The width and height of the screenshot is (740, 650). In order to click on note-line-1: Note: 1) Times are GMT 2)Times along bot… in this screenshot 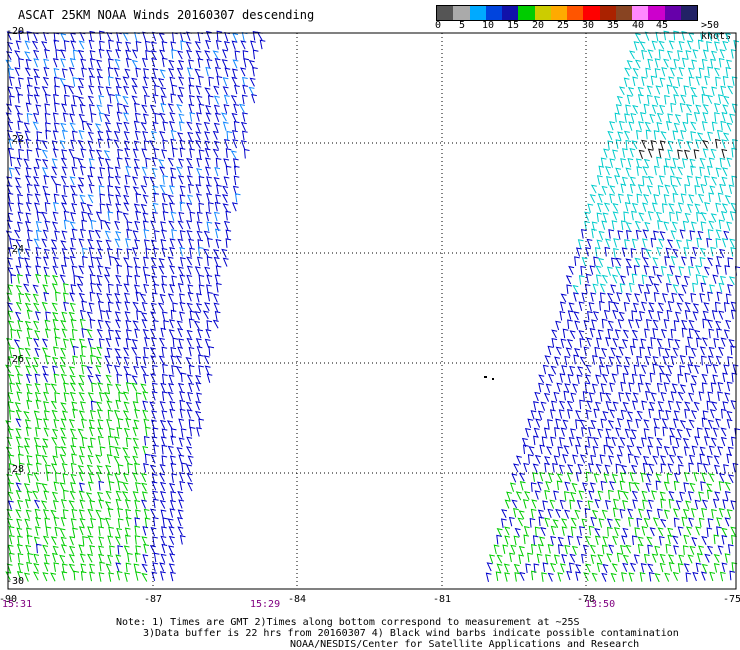, I will do `click(348, 622)`.